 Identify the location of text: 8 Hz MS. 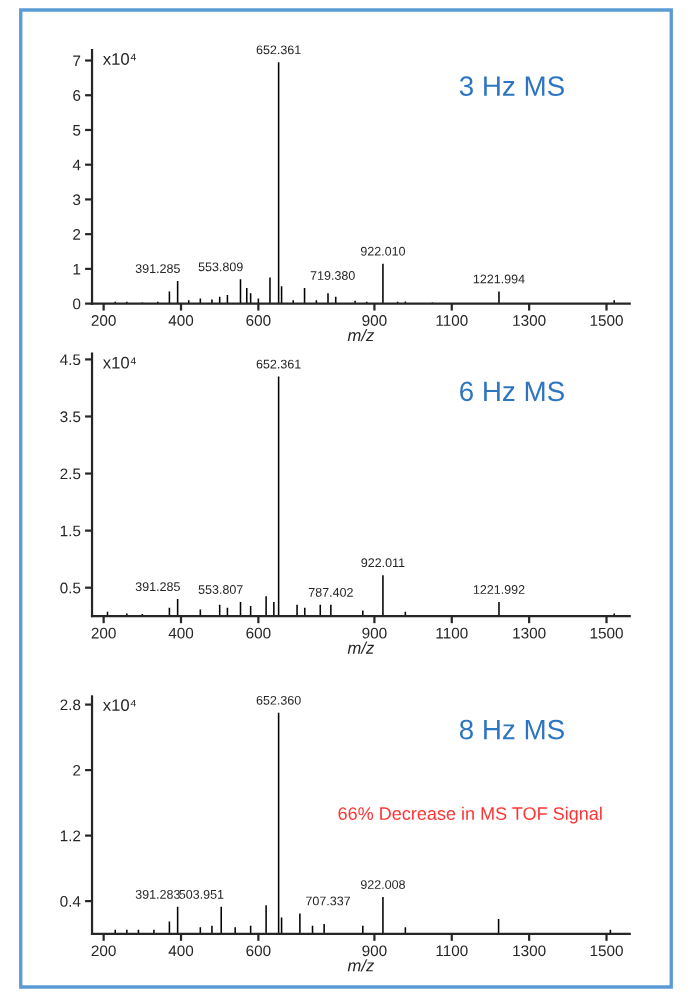
(511, 729).